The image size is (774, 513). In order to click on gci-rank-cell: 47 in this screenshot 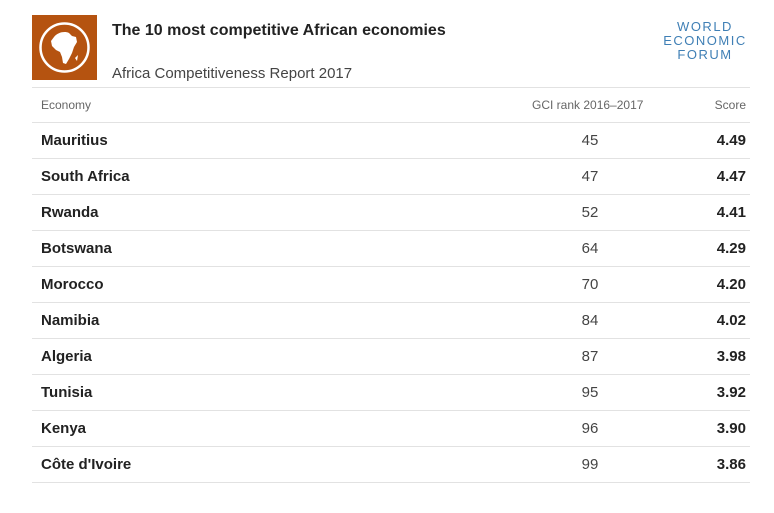, I will do `click(590, 176)`.